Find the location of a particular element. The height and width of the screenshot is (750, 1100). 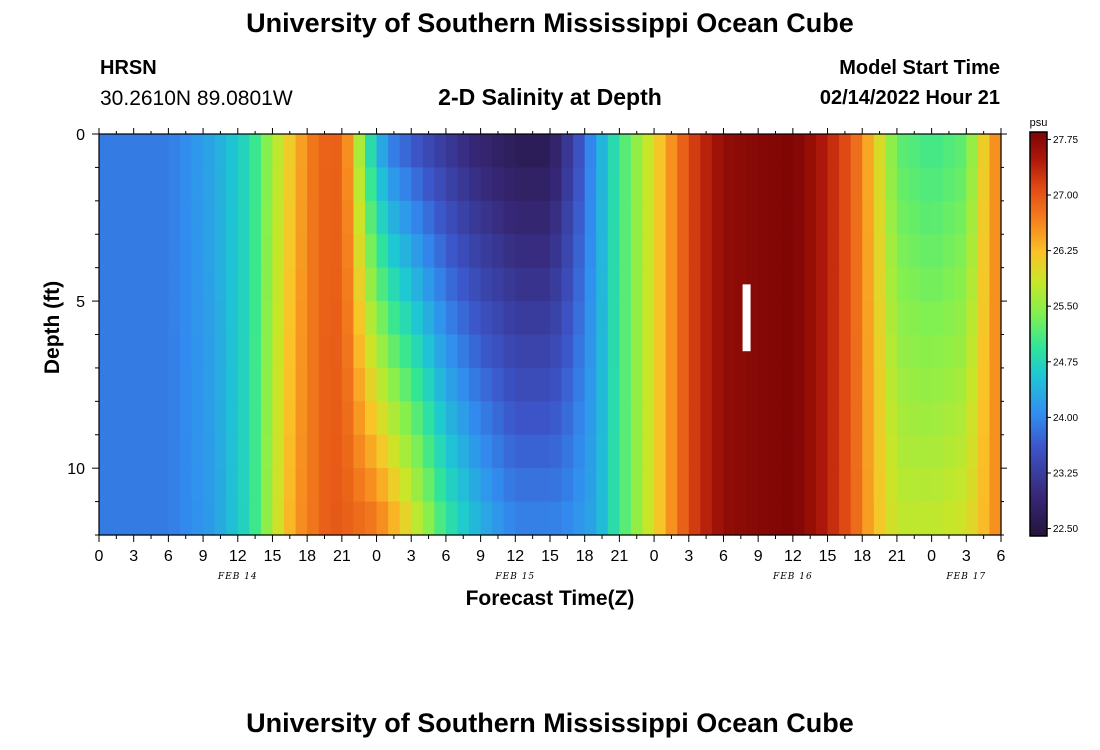

x-tick-label: 21 is located at coordinates (342, 556).